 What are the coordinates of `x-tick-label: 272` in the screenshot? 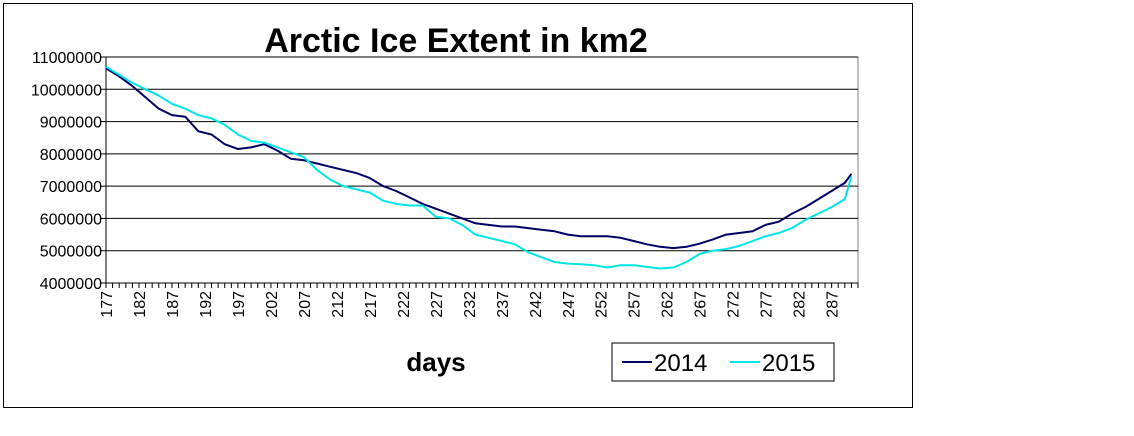 It's located at (734, 304).